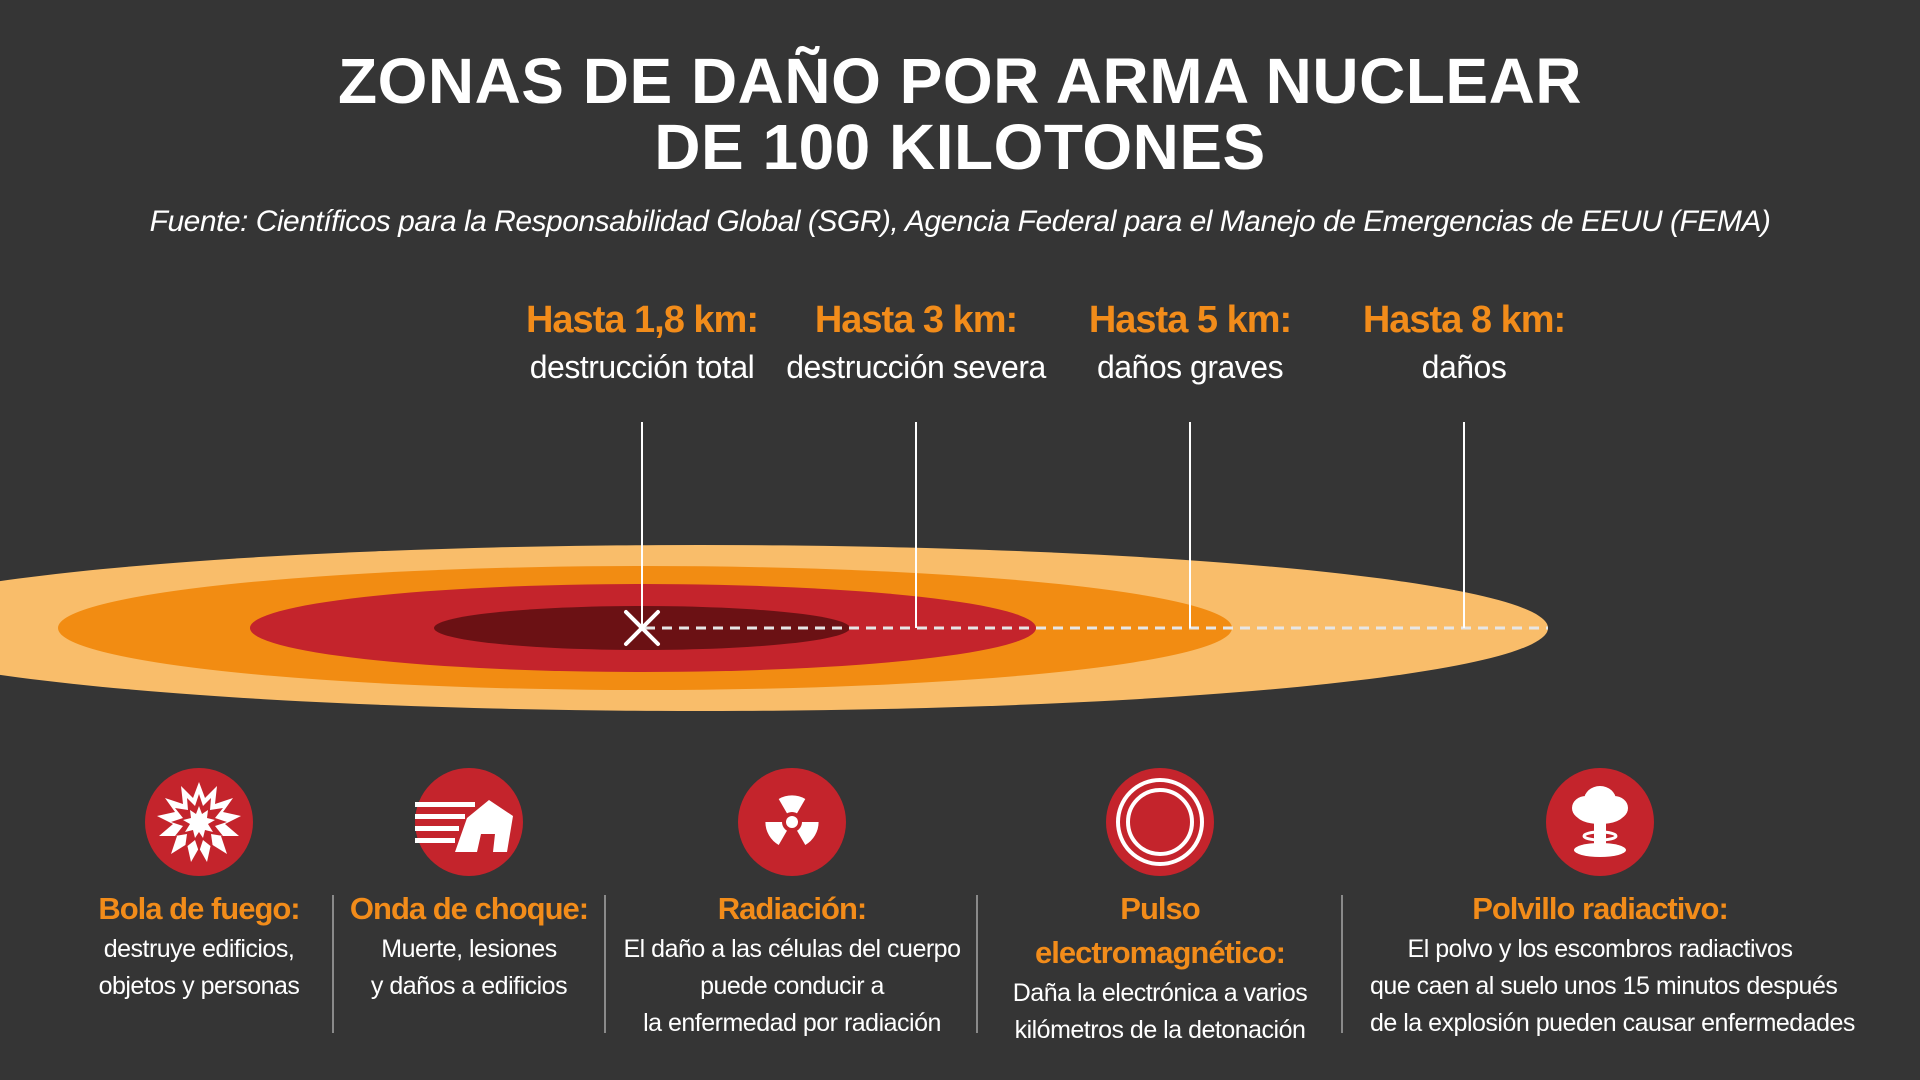 The height and width of the screenshot is (1080, 1920). I want to click on effect-description-line: El daño a las células del cuerpo, so click(792, 949).